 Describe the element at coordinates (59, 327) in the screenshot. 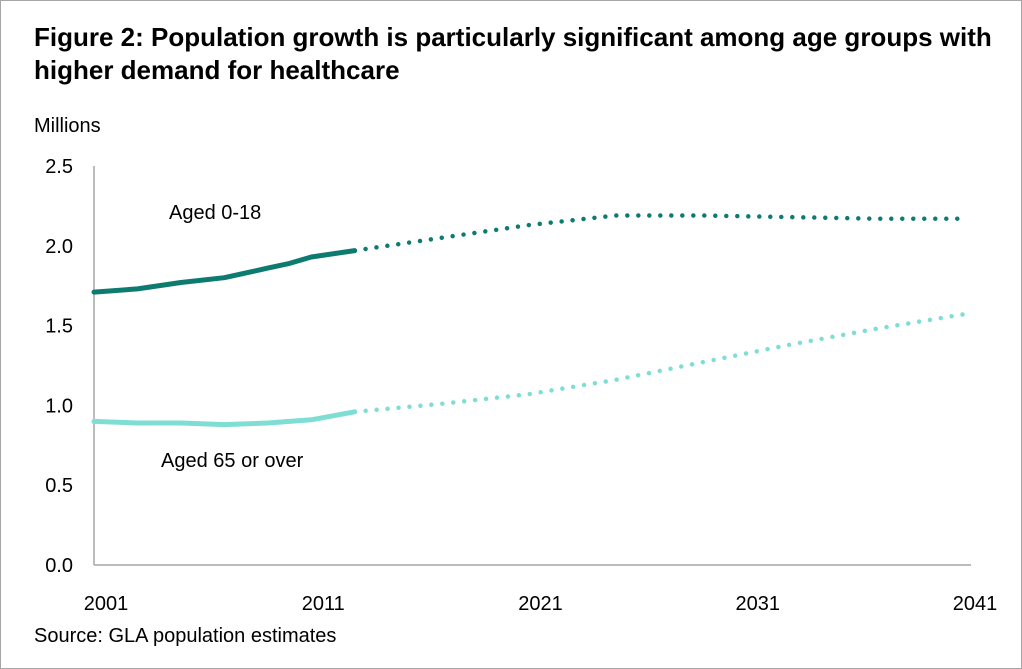

I see `y-tick-label: 1.5` at that location.